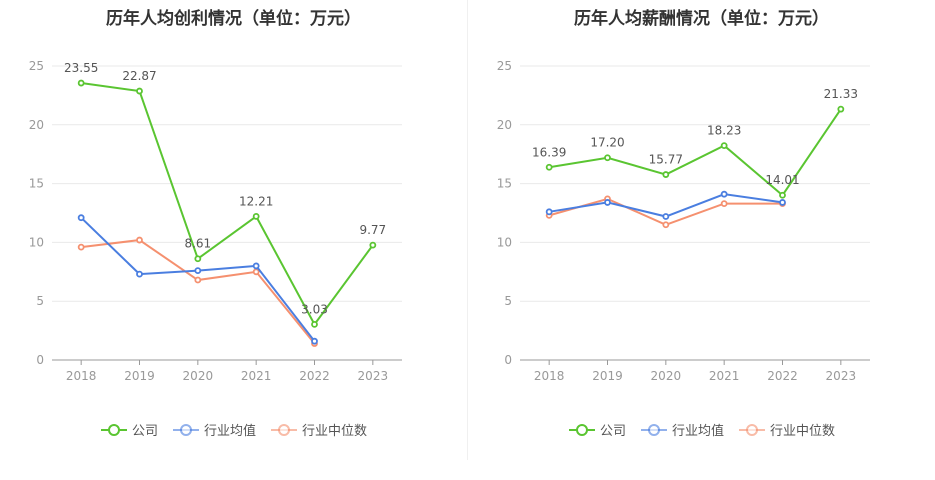 The image size is (935, 480). Describe the element at coordinates (372, 230) in the screenshot. I see `data-label: 9.77` at that location.